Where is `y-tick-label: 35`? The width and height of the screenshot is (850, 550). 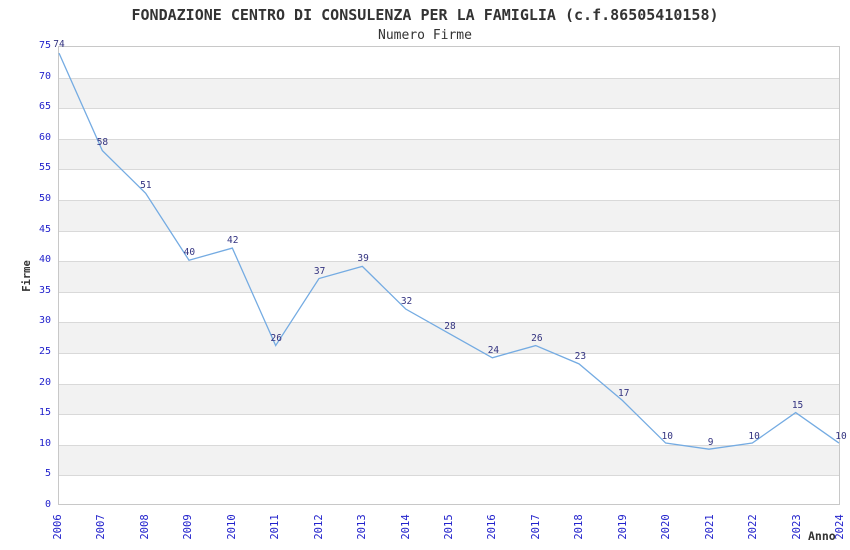
y-tick-label: 35 is located at coordinates (44, 290).